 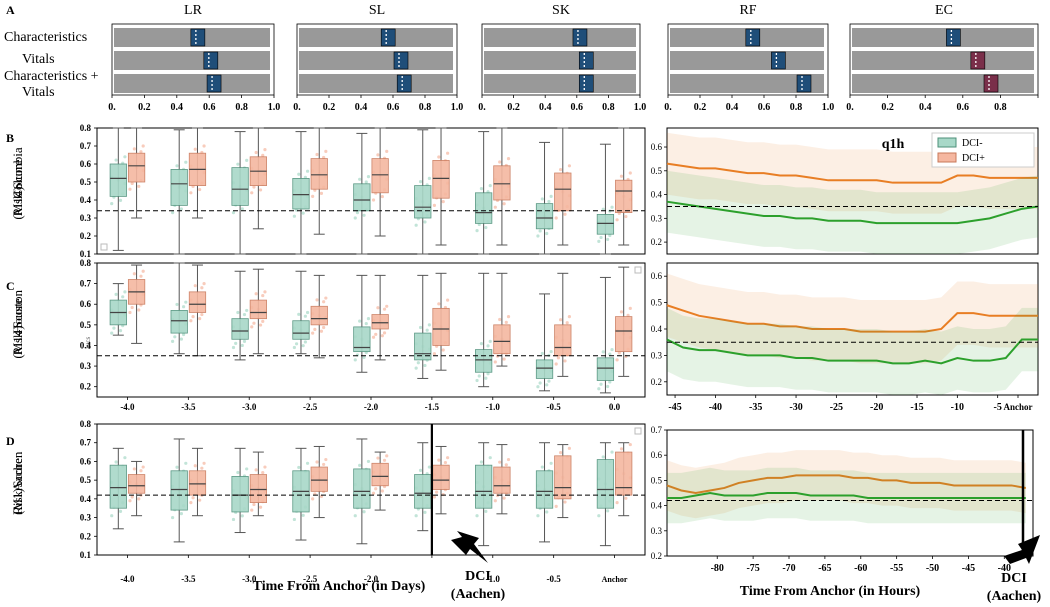 I want to click on model-title-lr: LR, so click(x=193, y=10).